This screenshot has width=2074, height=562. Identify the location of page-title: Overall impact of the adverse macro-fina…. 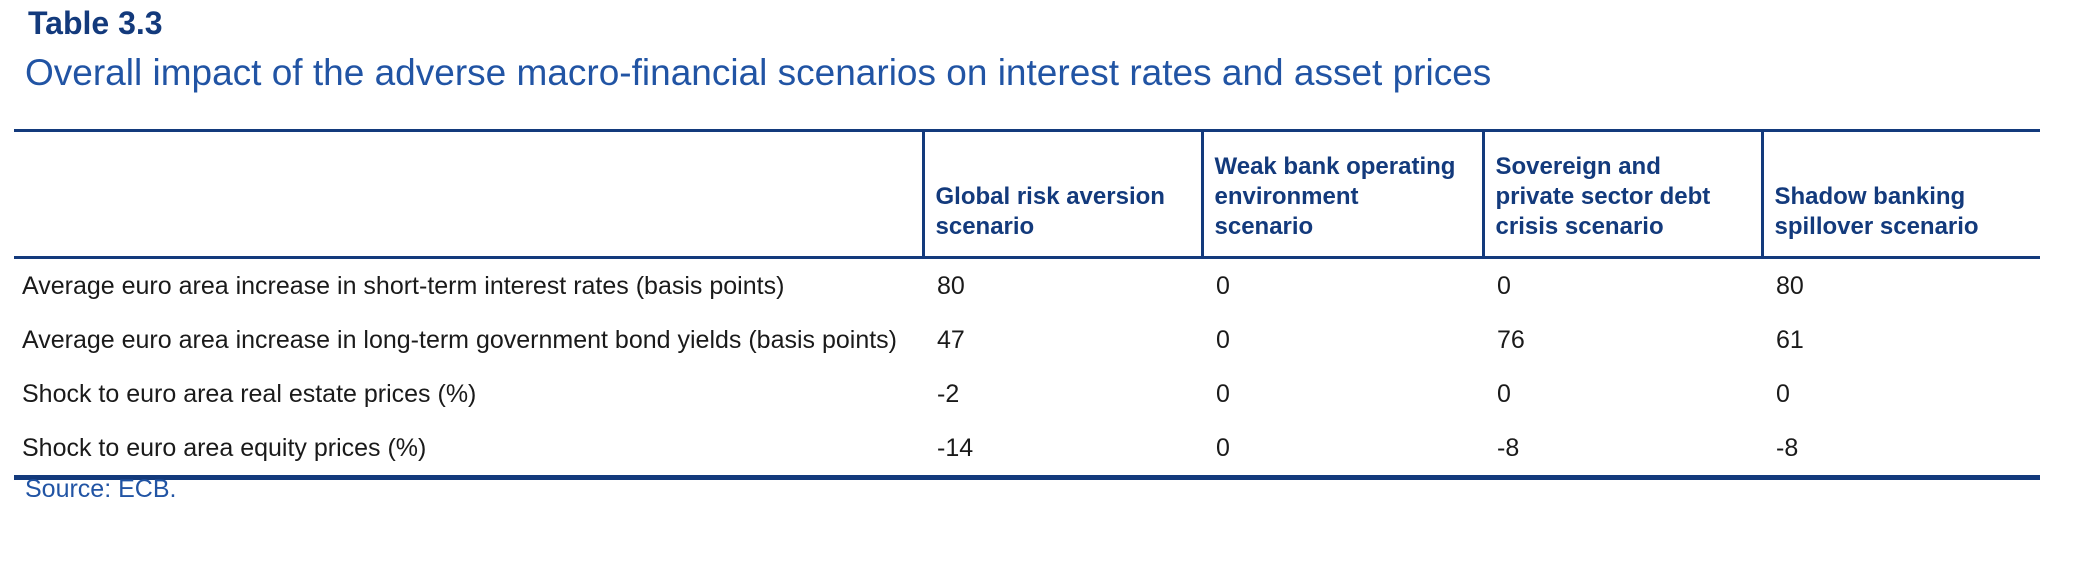
(758, 72).